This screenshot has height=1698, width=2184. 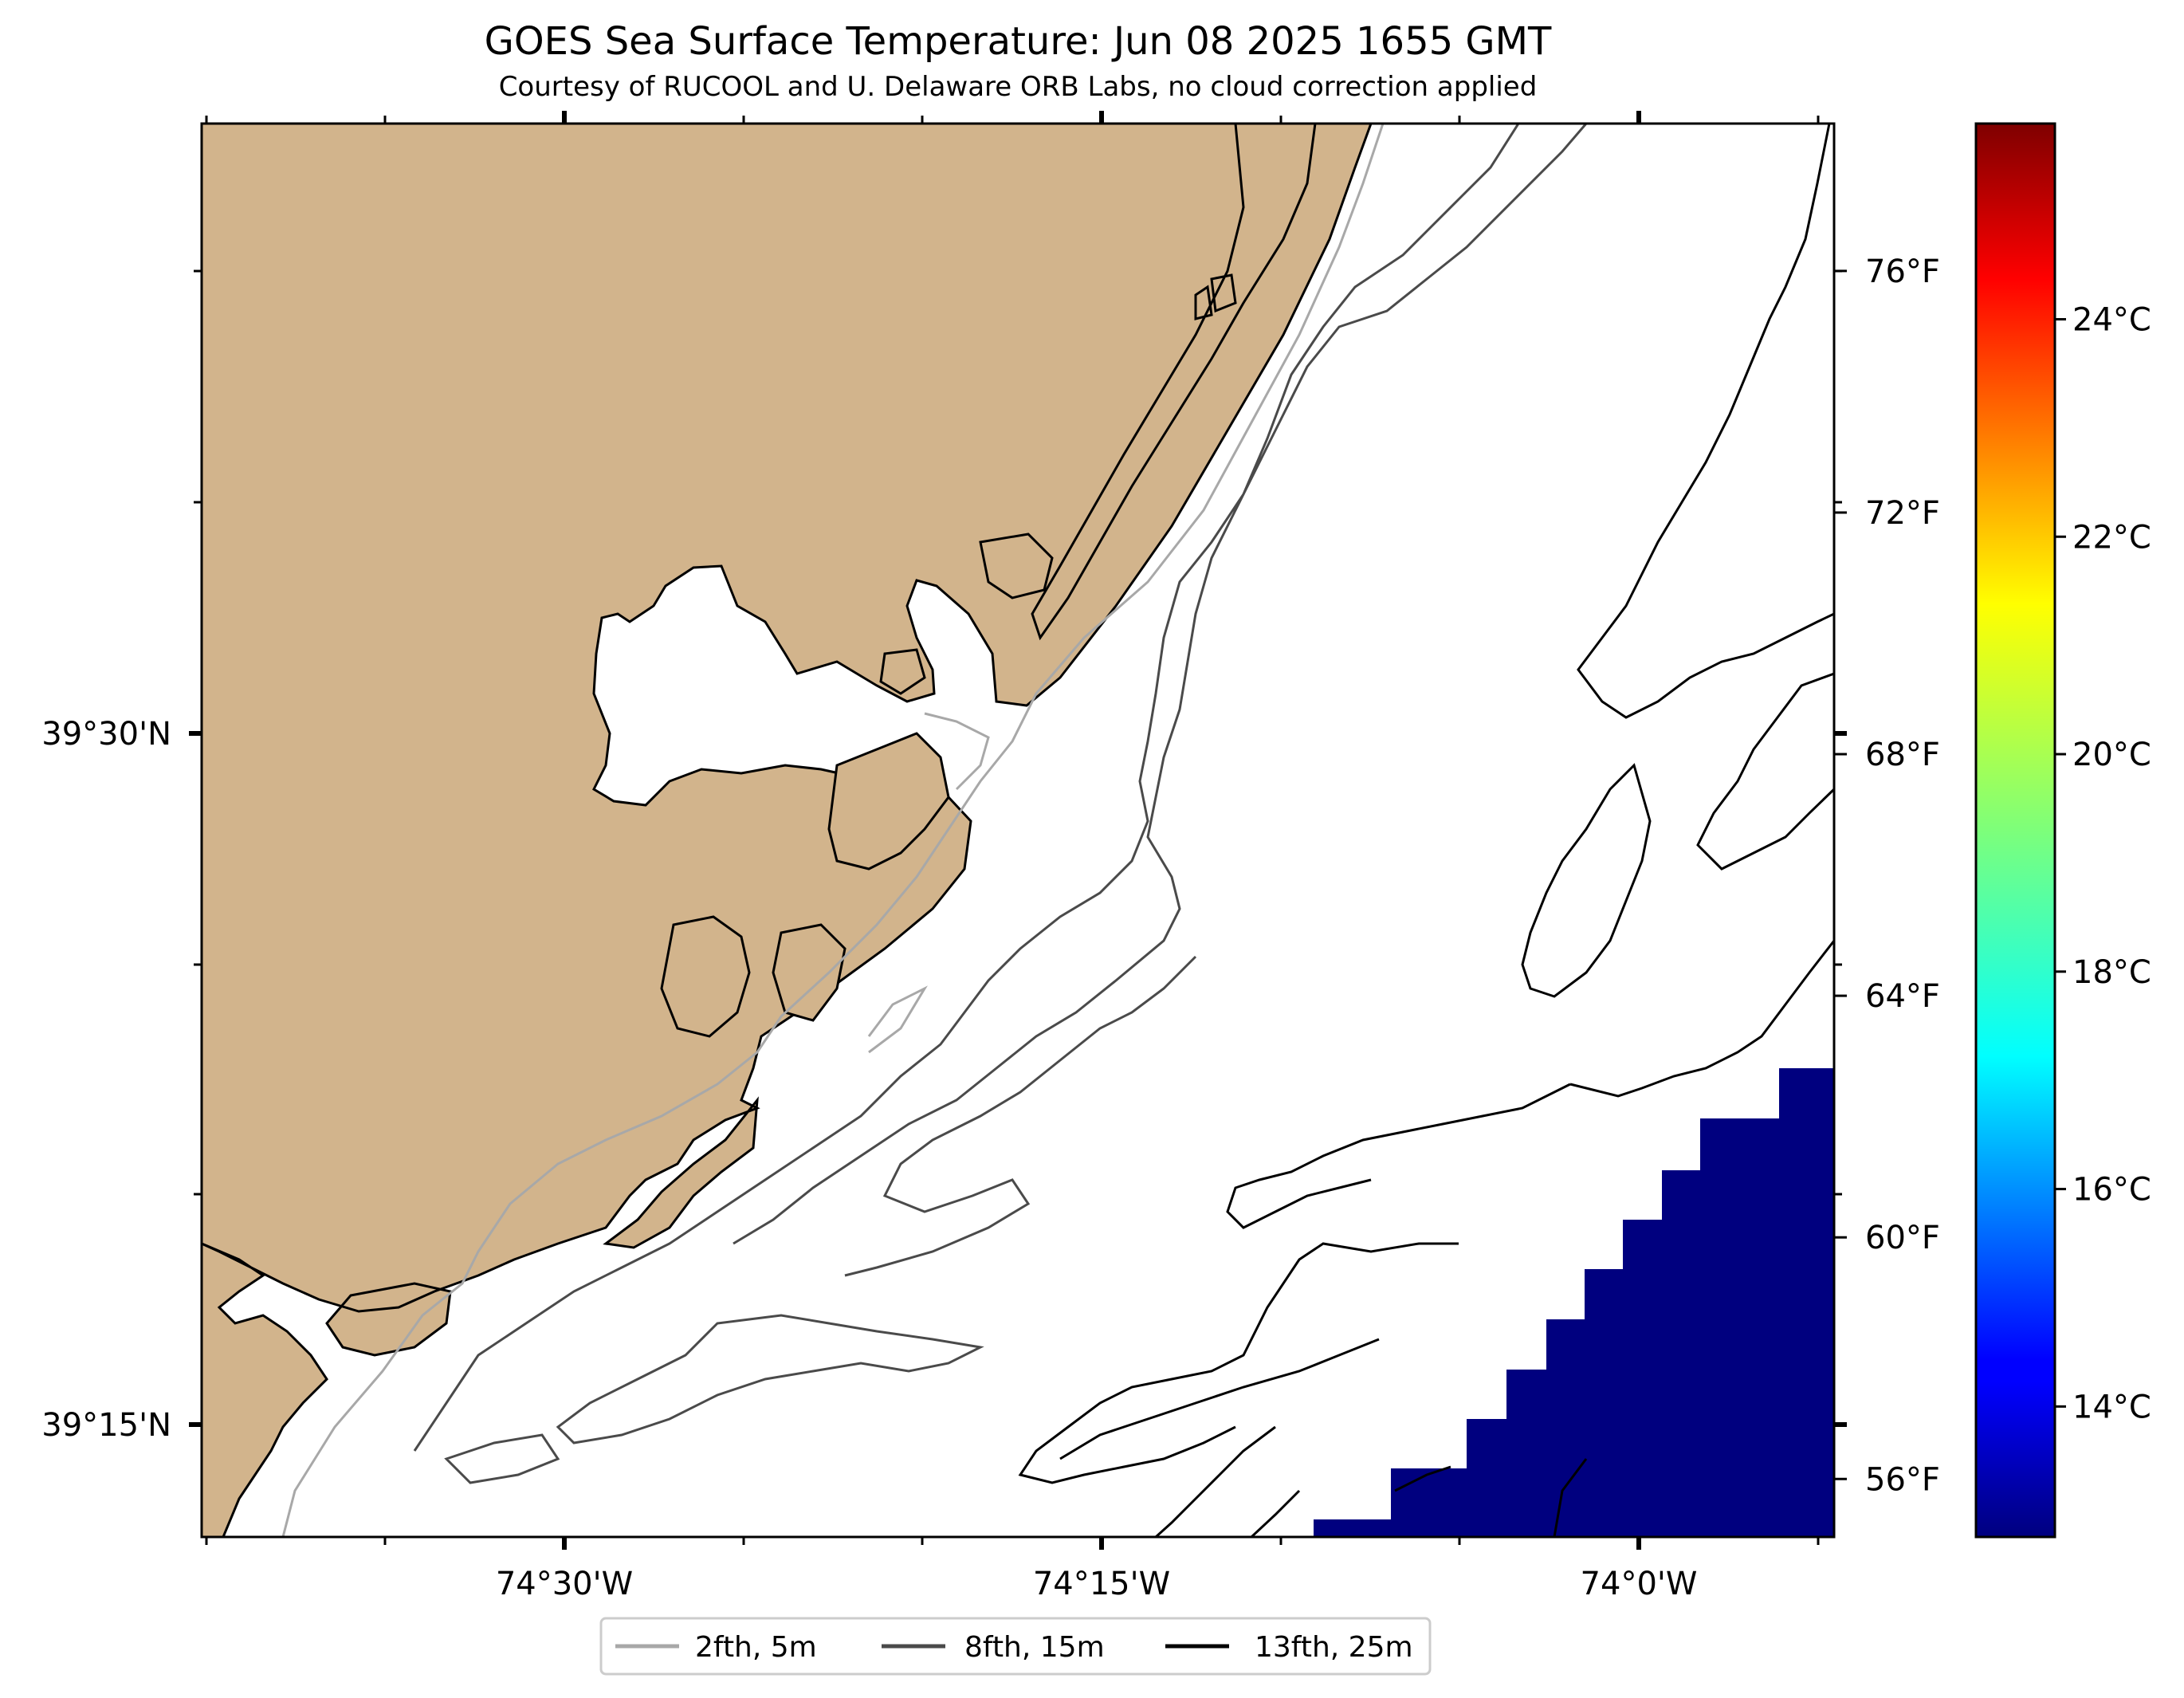 I want to click on legend: 2fth, 5m 8fth, 15m 13fth, 25m, so click(x=1015, y=1647).